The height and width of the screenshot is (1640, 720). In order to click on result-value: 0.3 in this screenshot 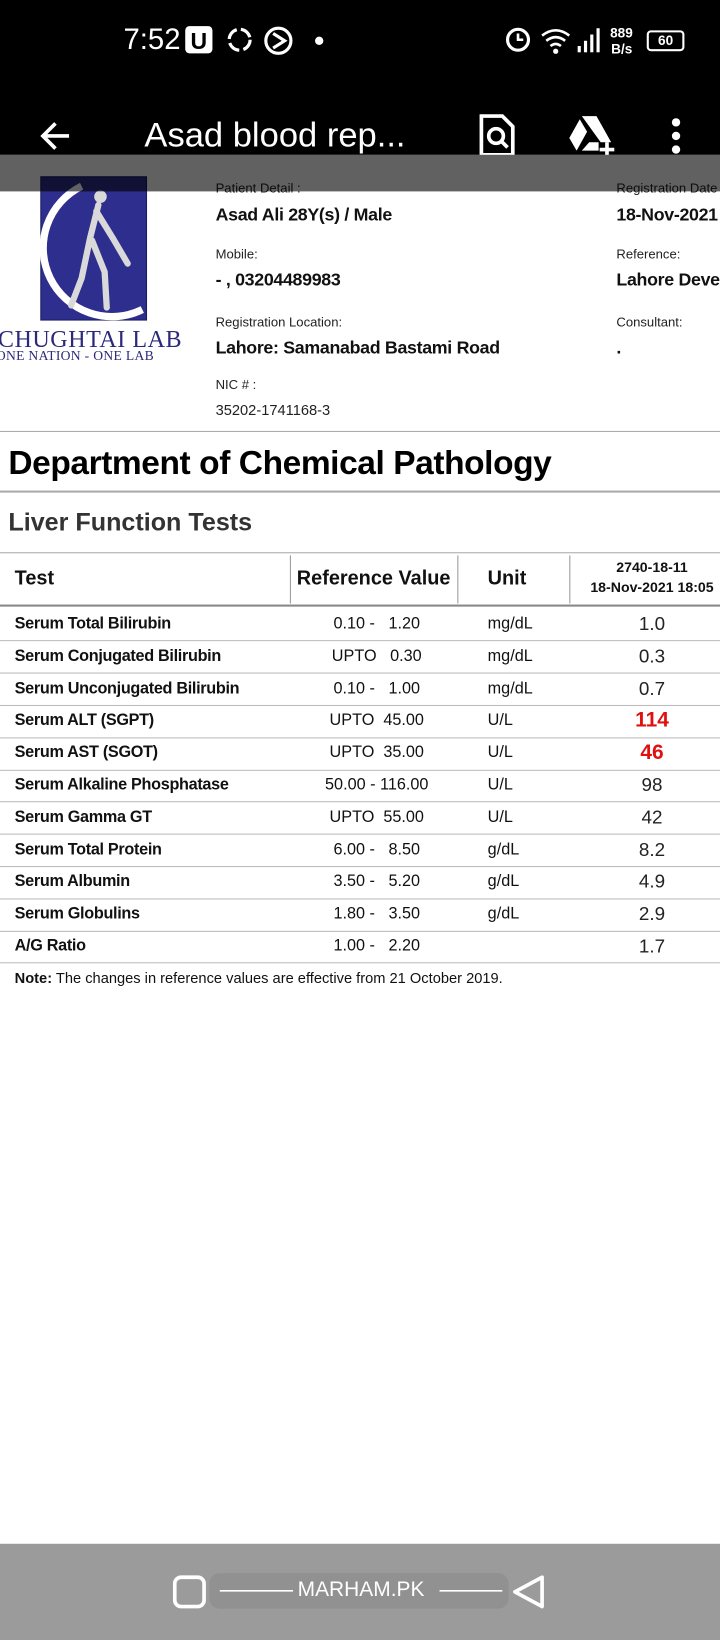, I will do `click(652, 656)`.